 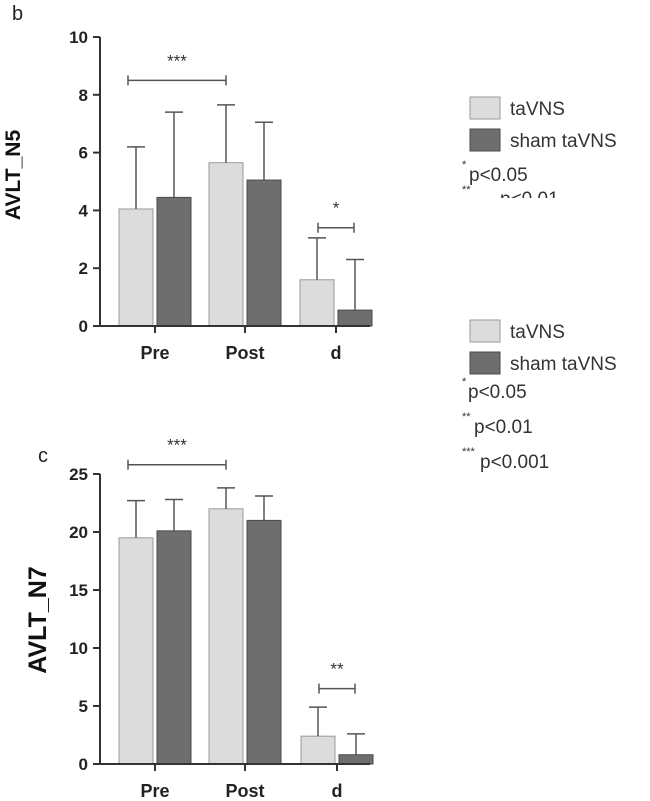 What do you see at coordinates (78, 590) in the screenshot?
I see `y-tick-label: 15` at bounding box center [78, 590].